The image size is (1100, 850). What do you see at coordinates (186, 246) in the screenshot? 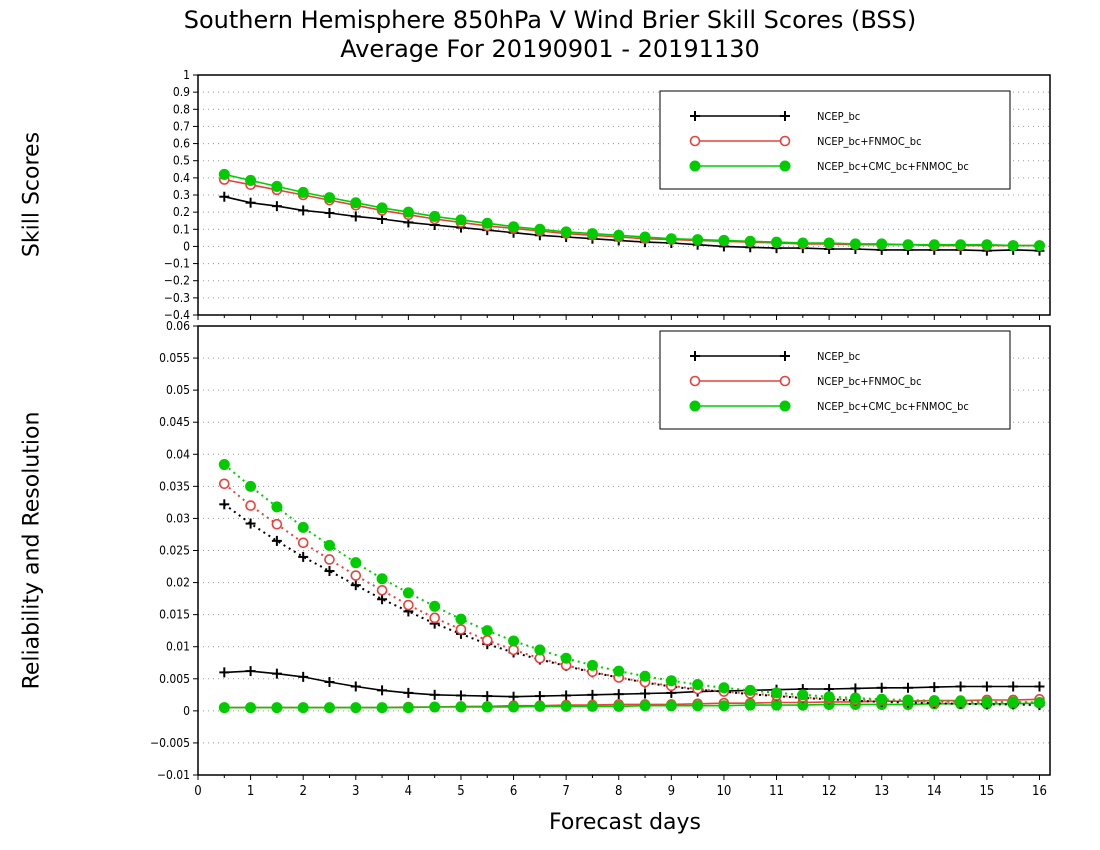
I see `y-tick-label: 0` at bounding box center [186, 246].